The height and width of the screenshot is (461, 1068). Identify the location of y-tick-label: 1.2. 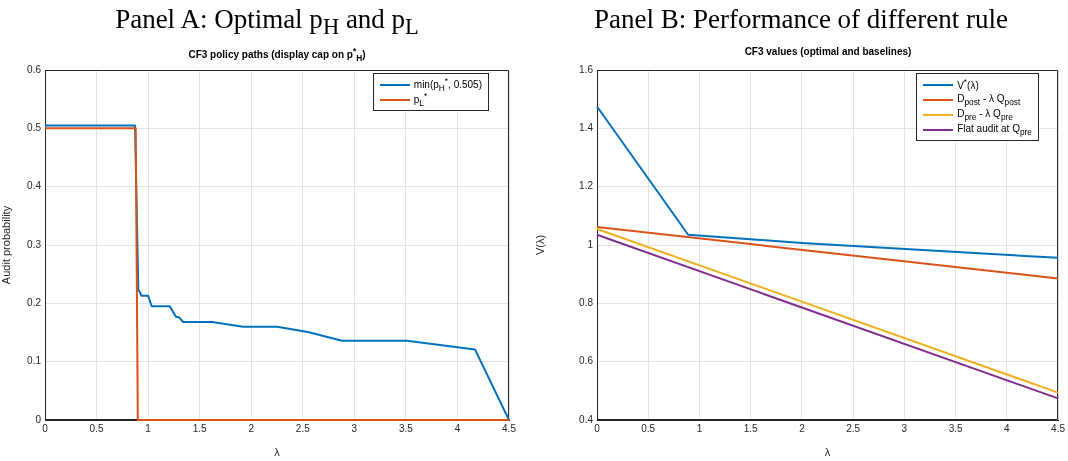
(586, 186).